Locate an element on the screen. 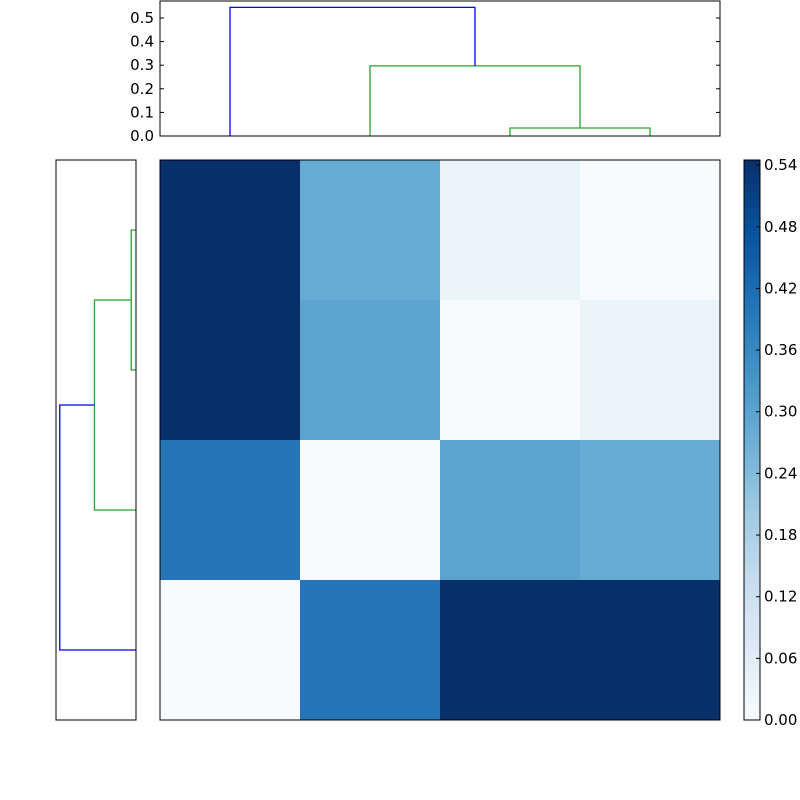  y-tick-label: 0.3 is located at coordinates (142, 65).